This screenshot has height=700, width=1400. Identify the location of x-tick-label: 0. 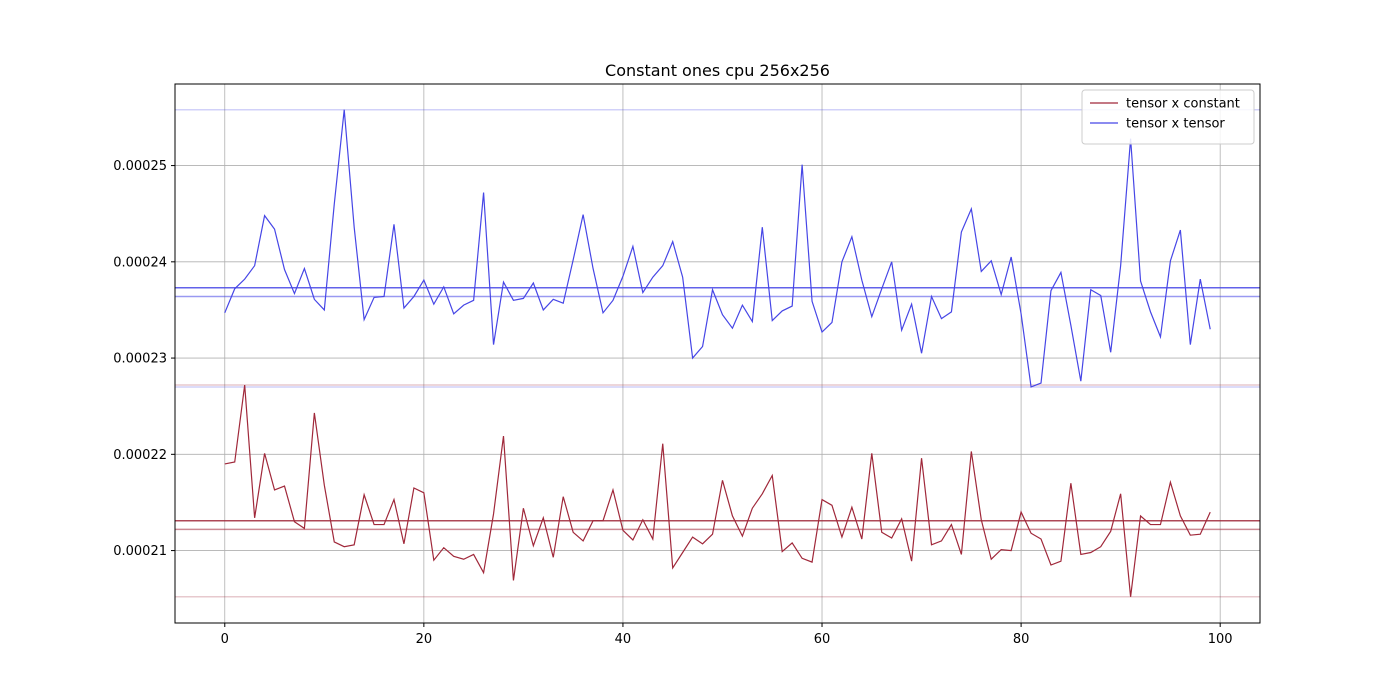
(225, 639).